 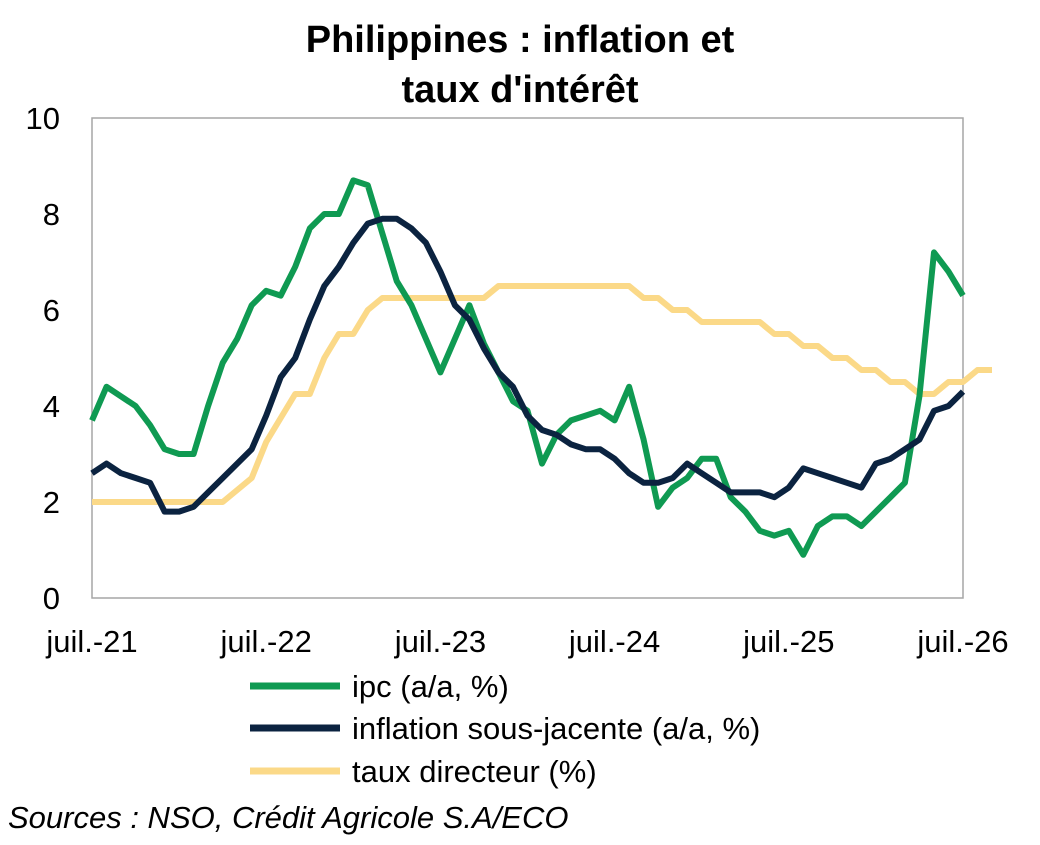 What do you see at coordinates (51, 406) in the screenshot?
I see `y-tick-label: 4` at bounding box center [51, 406].